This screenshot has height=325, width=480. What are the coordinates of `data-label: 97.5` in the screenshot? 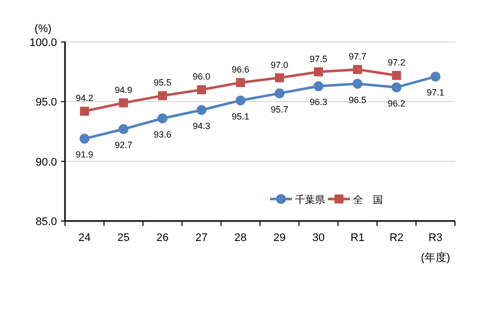 It's located at (319, 59).